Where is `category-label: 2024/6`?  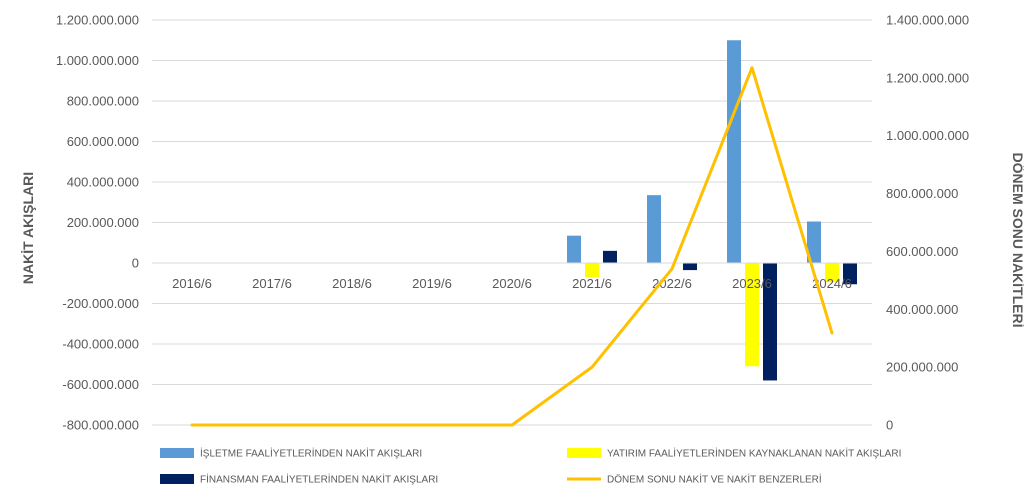 category-label: 2024/6 is located at coordinates (832, 283).